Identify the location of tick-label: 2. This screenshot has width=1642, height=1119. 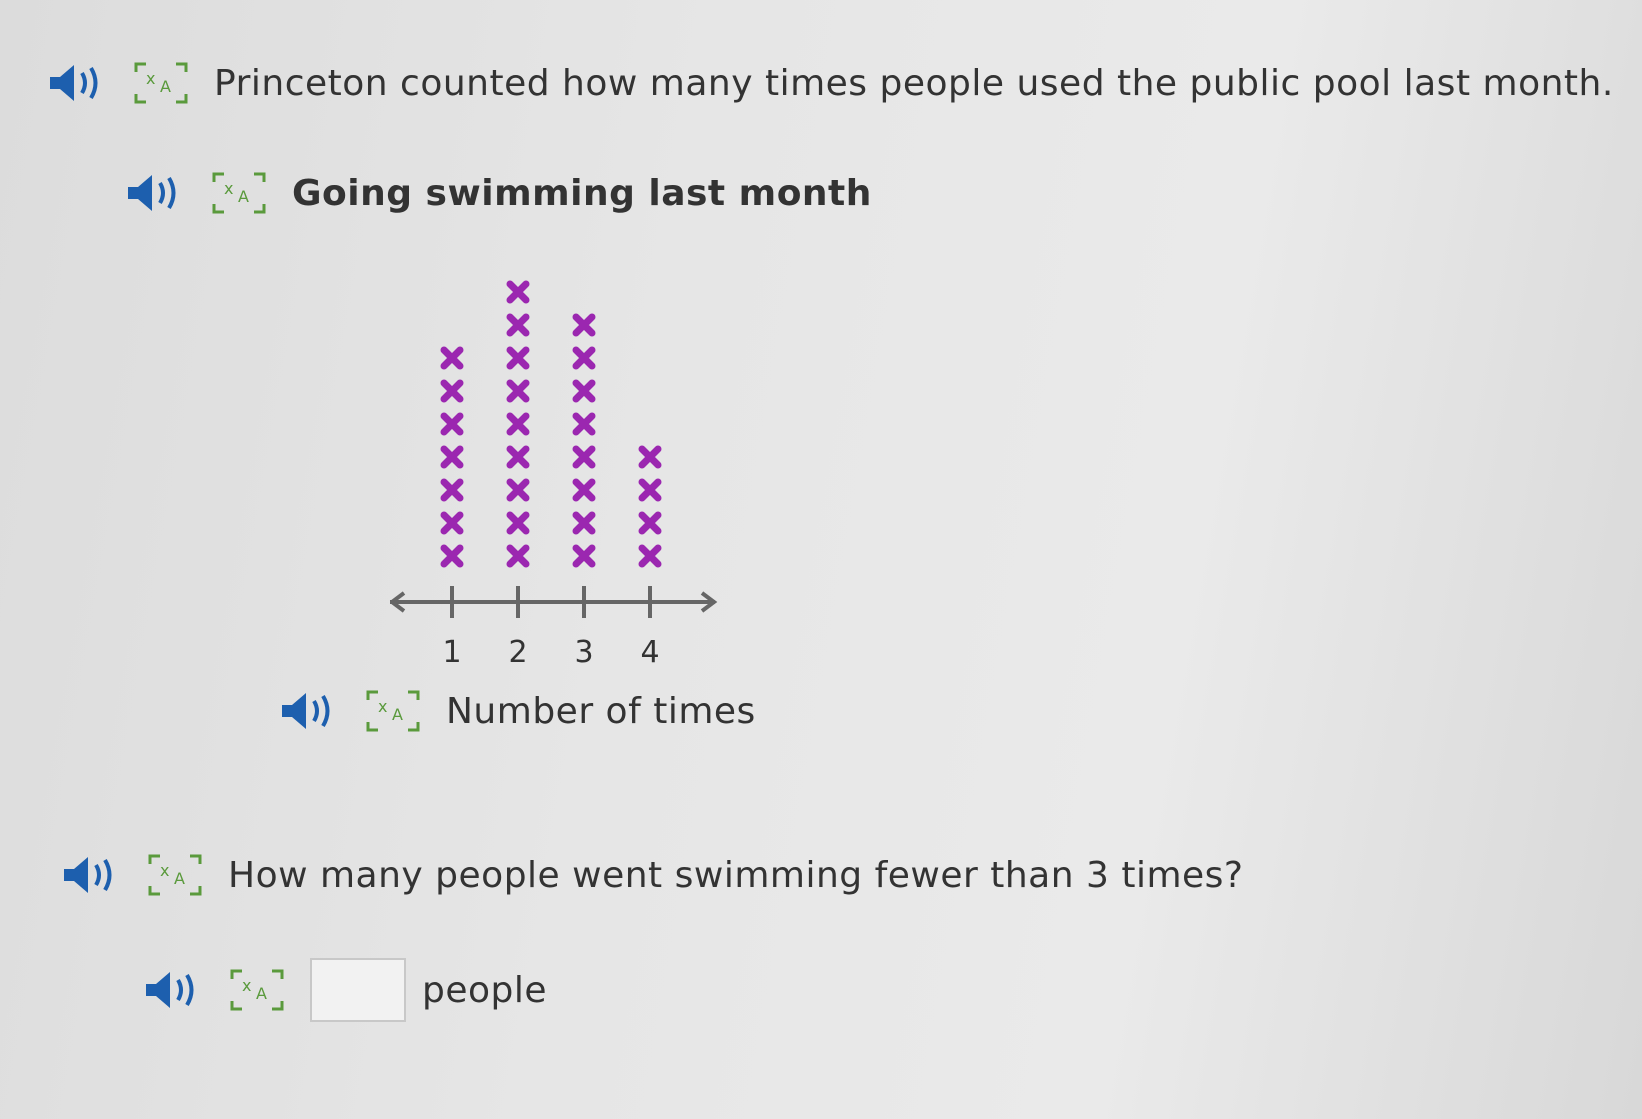
(517, 652).